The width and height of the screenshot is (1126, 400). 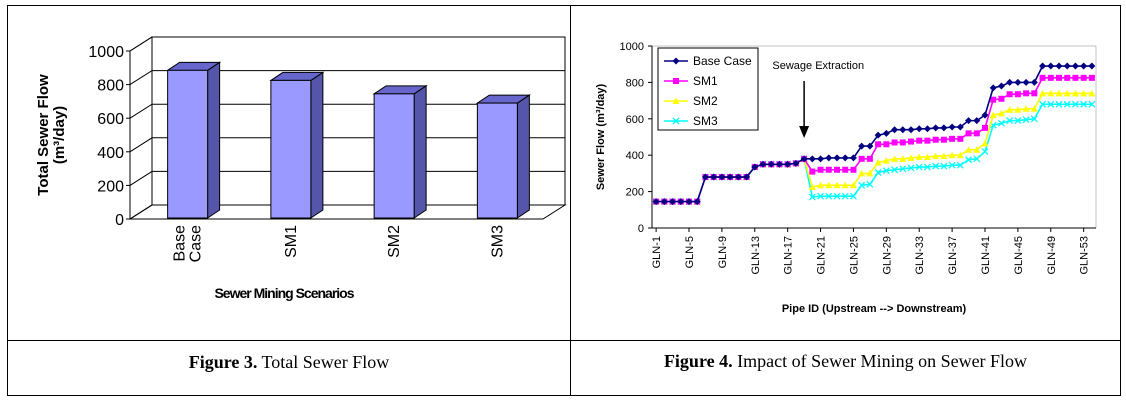 What do you see at coordinates (641, 229) in the screenshot?
I see `y-tick-label: 0` at bounding box center [641, 229].